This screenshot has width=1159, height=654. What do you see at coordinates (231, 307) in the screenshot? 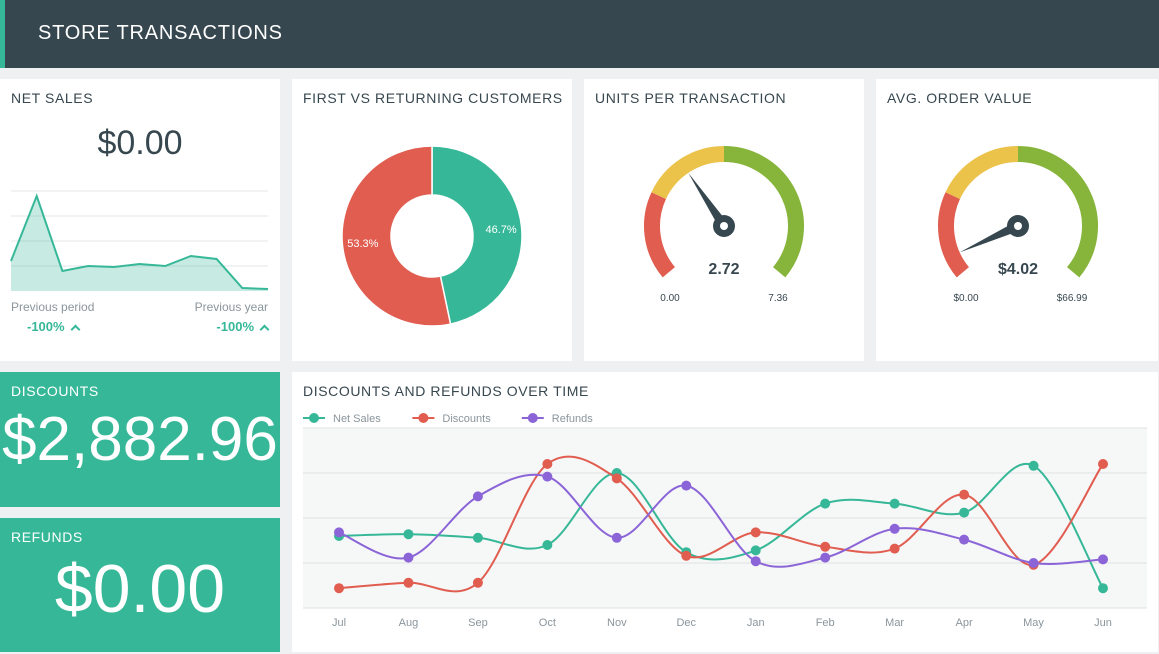
I see `previous-year-label: Previous year` at bounding box center [231, 307].